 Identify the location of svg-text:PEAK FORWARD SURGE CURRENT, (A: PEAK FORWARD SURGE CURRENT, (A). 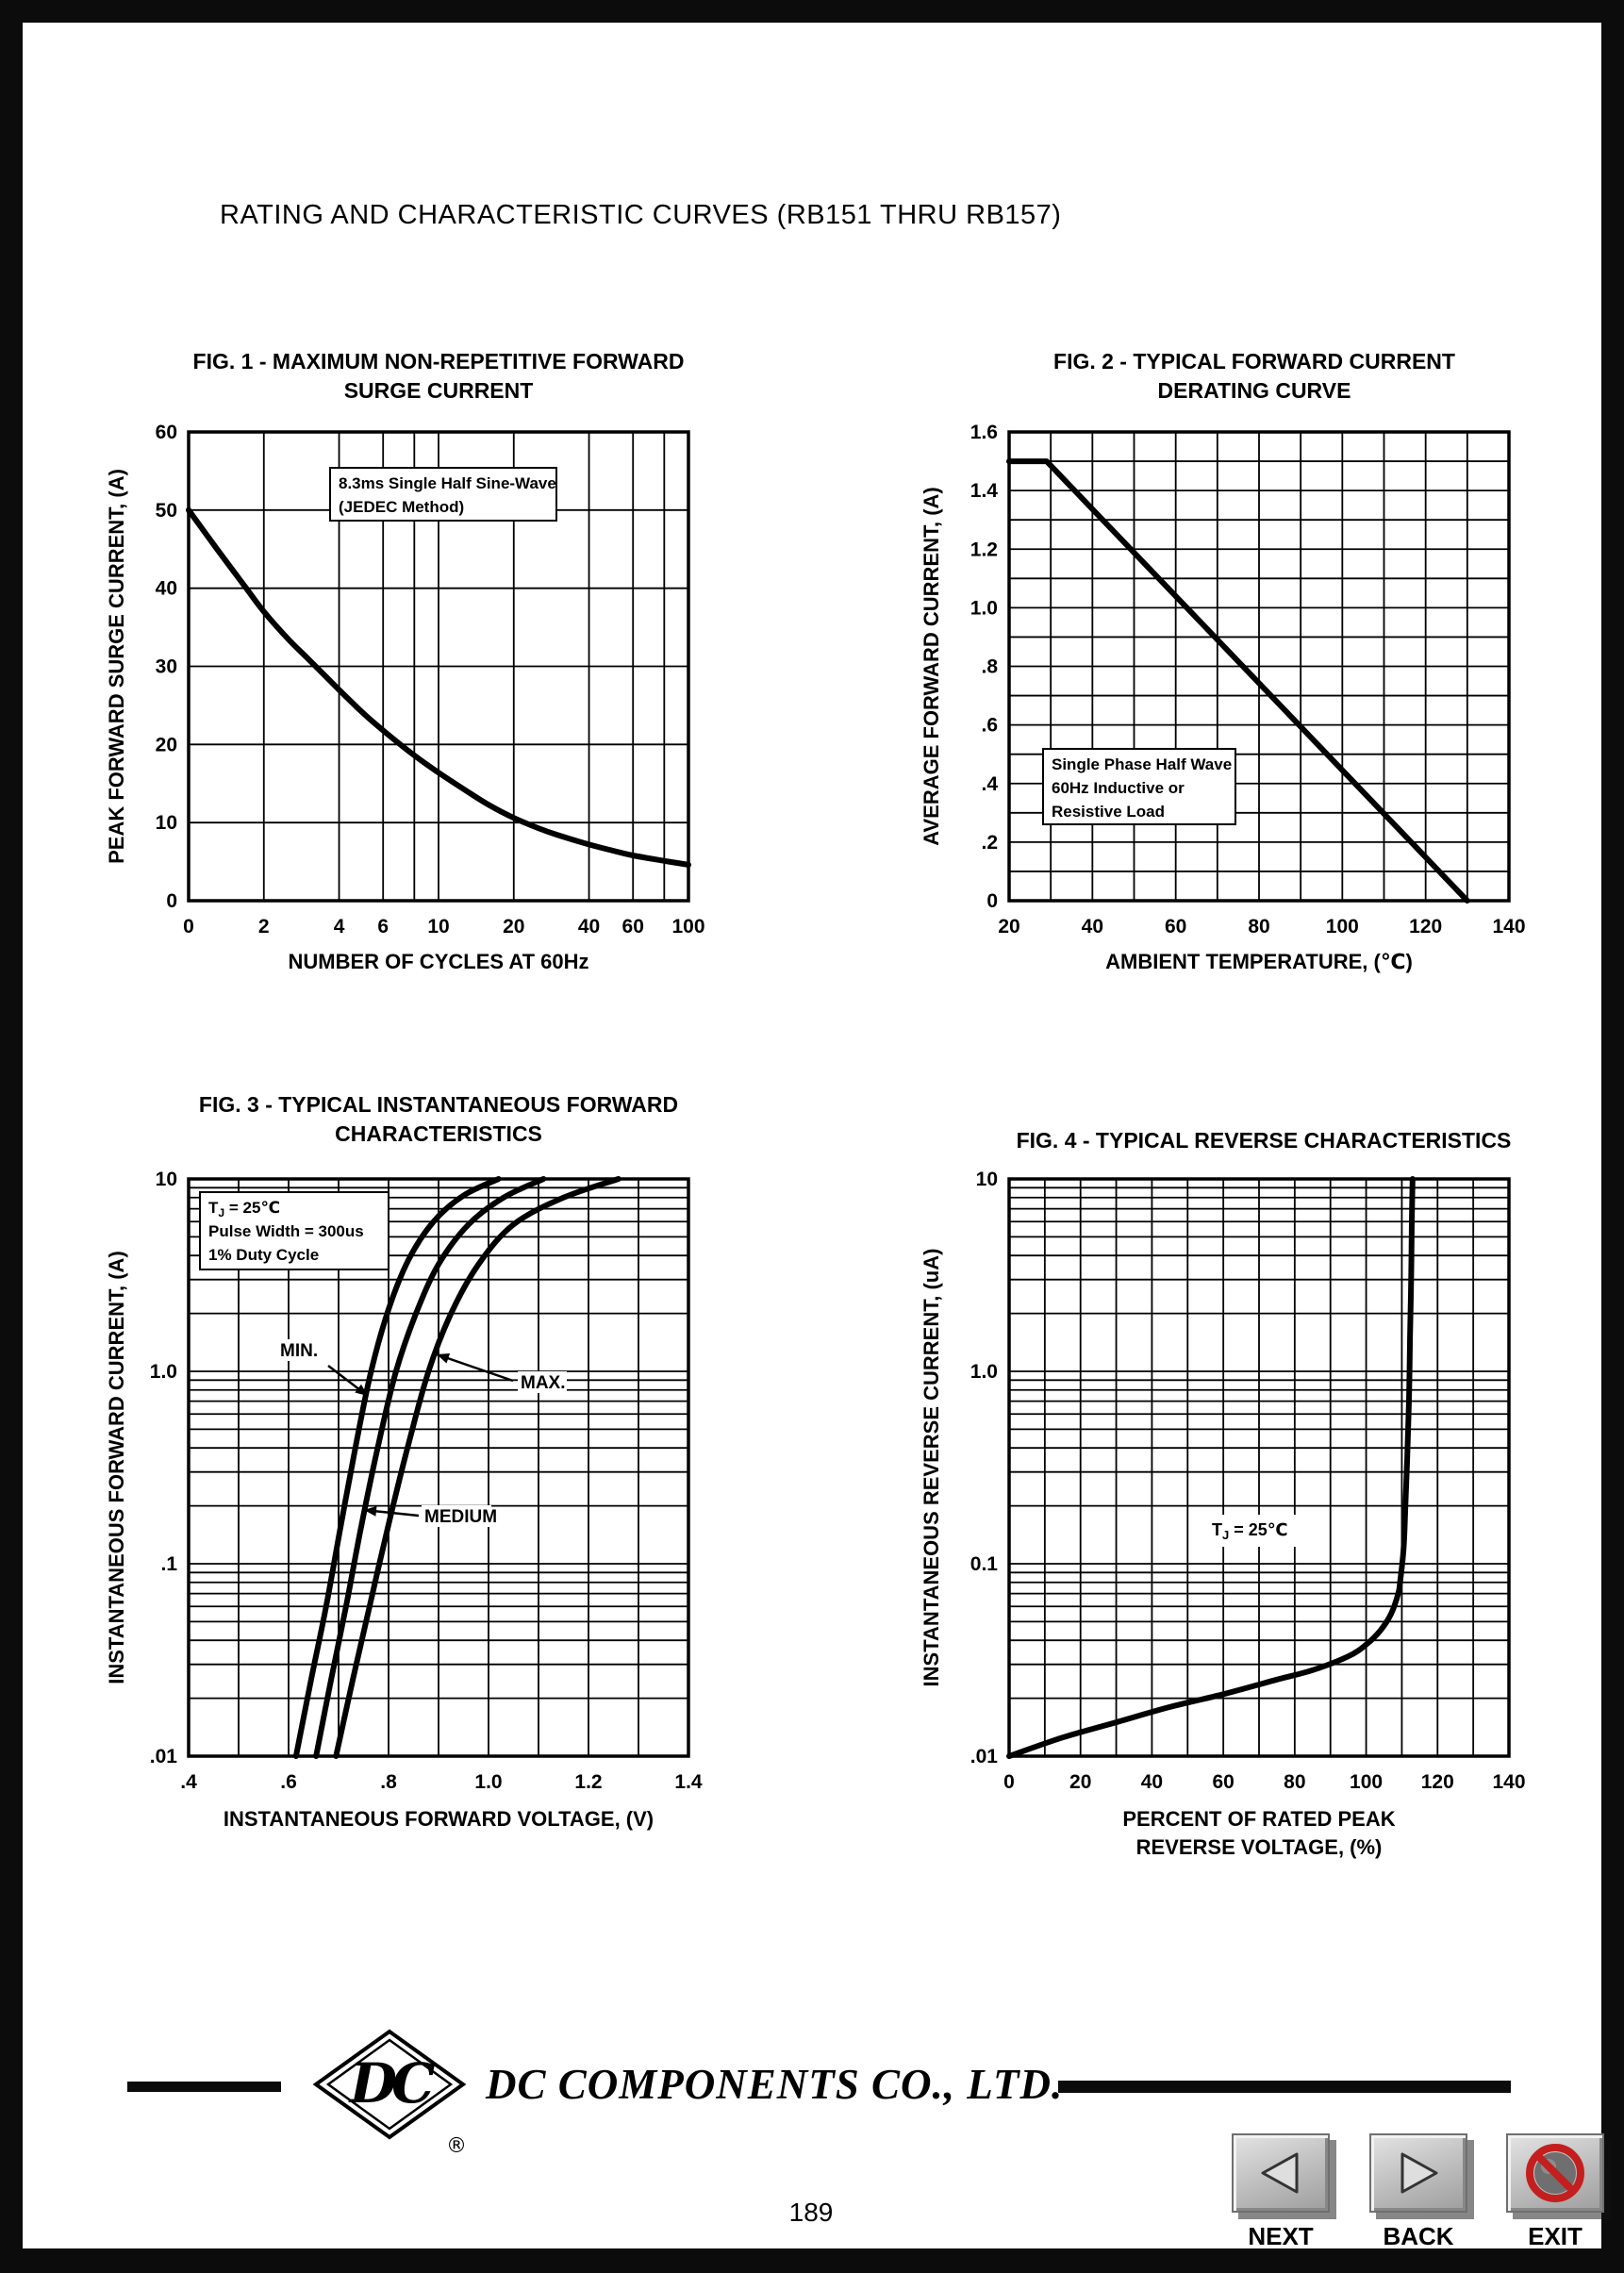
(116, 666).